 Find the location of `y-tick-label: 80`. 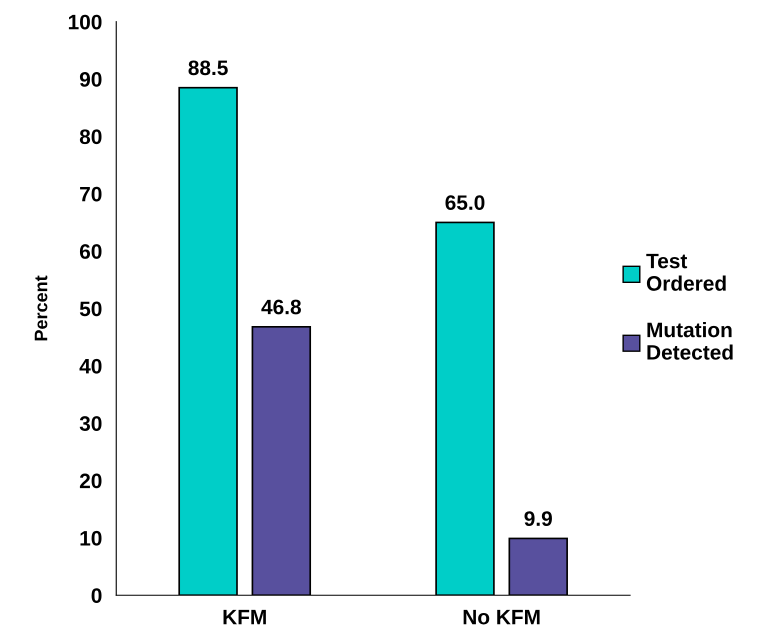

y-tick-label: 80 is located at coordinates (91, 136).